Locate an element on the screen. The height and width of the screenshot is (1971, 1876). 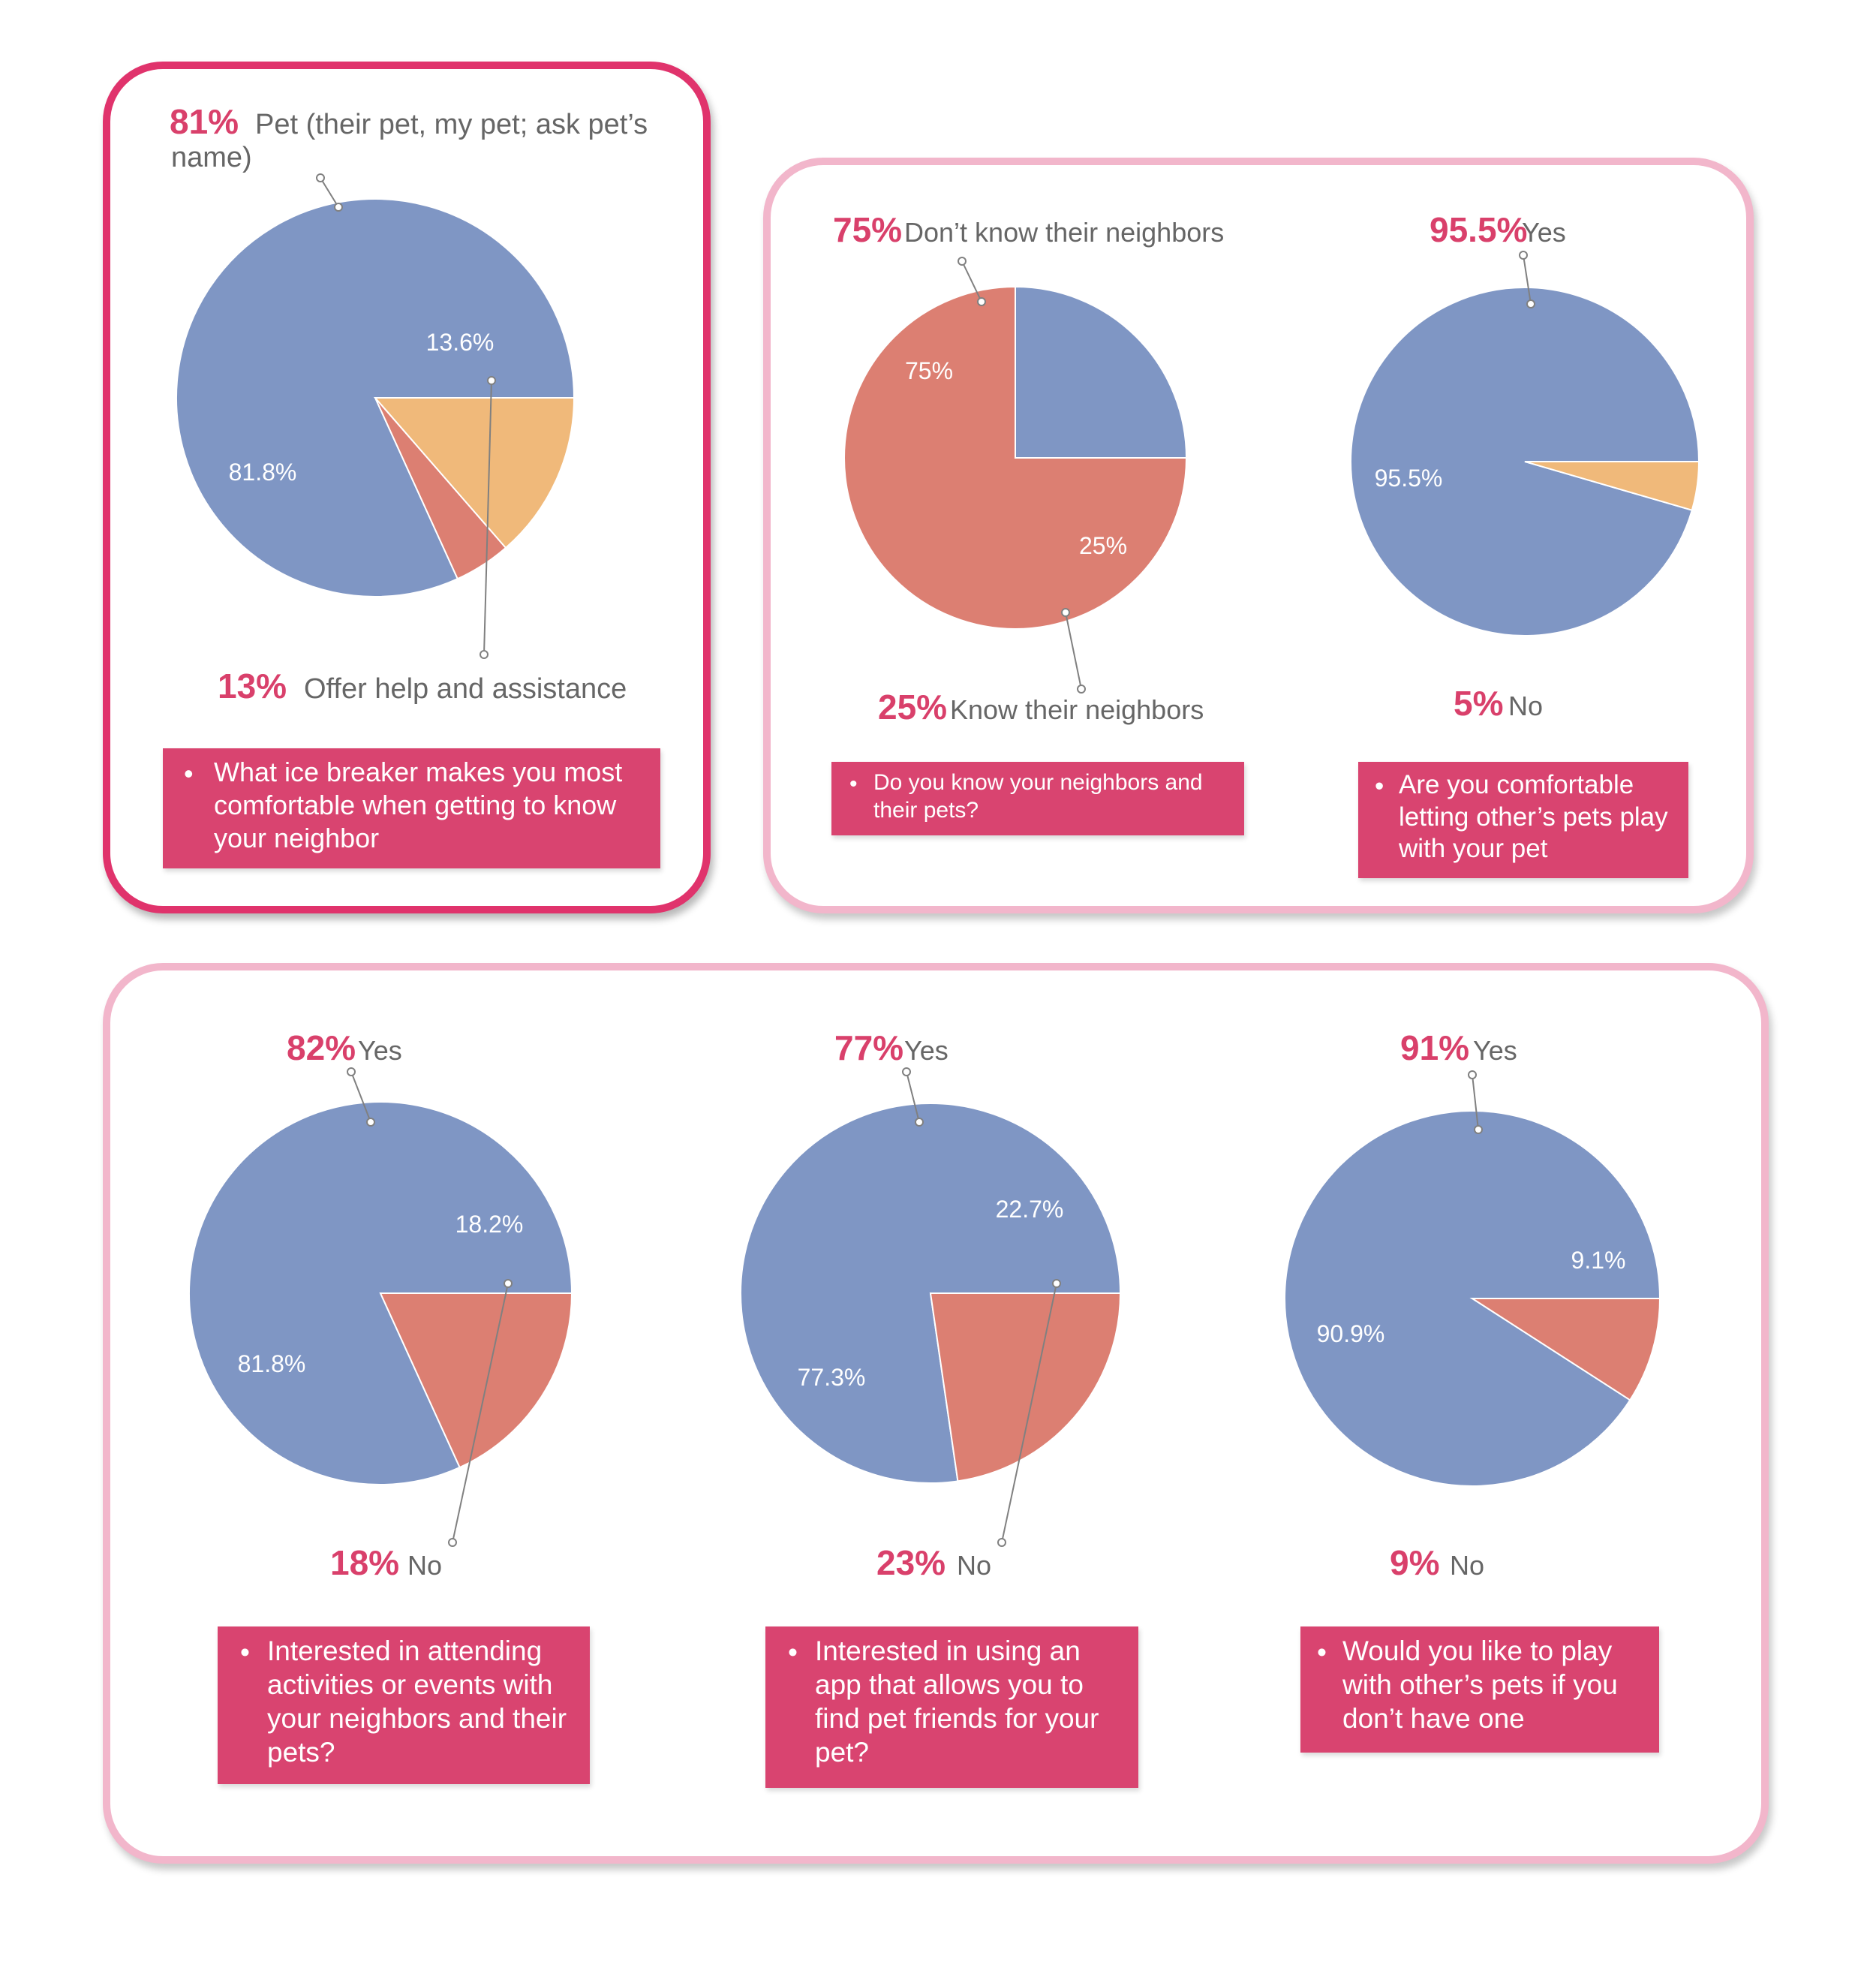
callout-percent: 95.5% is located at coordinates (1478, 230).